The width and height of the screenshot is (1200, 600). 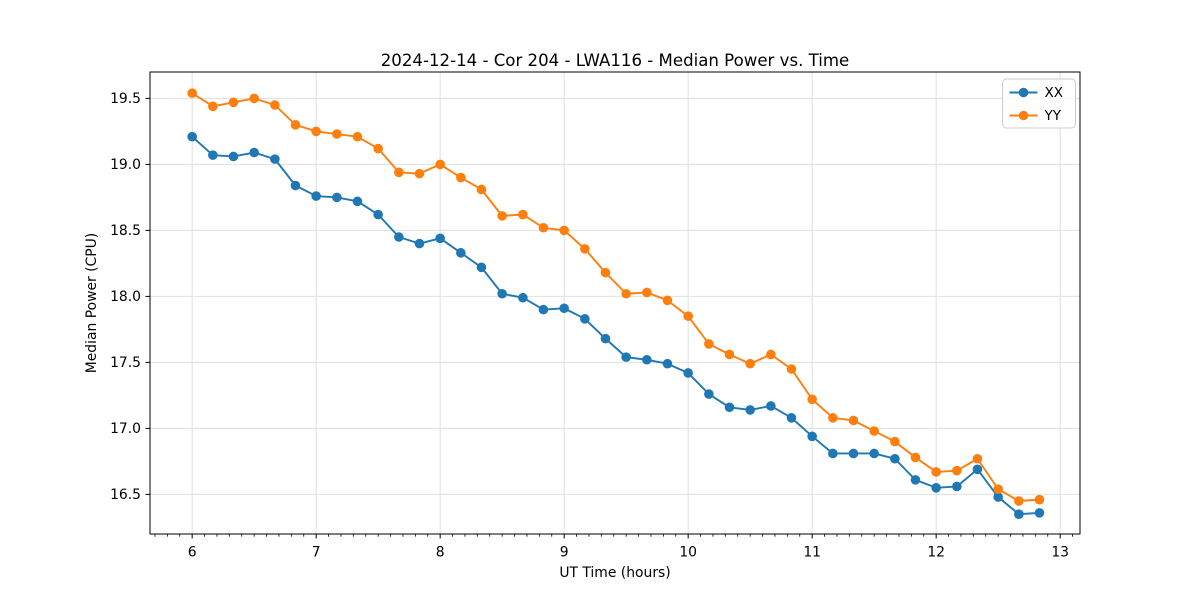 What do you see at coordinates (192, 553) in the screenshot?
I see `x-tick-label: 6` at bounding box center [192, 553].